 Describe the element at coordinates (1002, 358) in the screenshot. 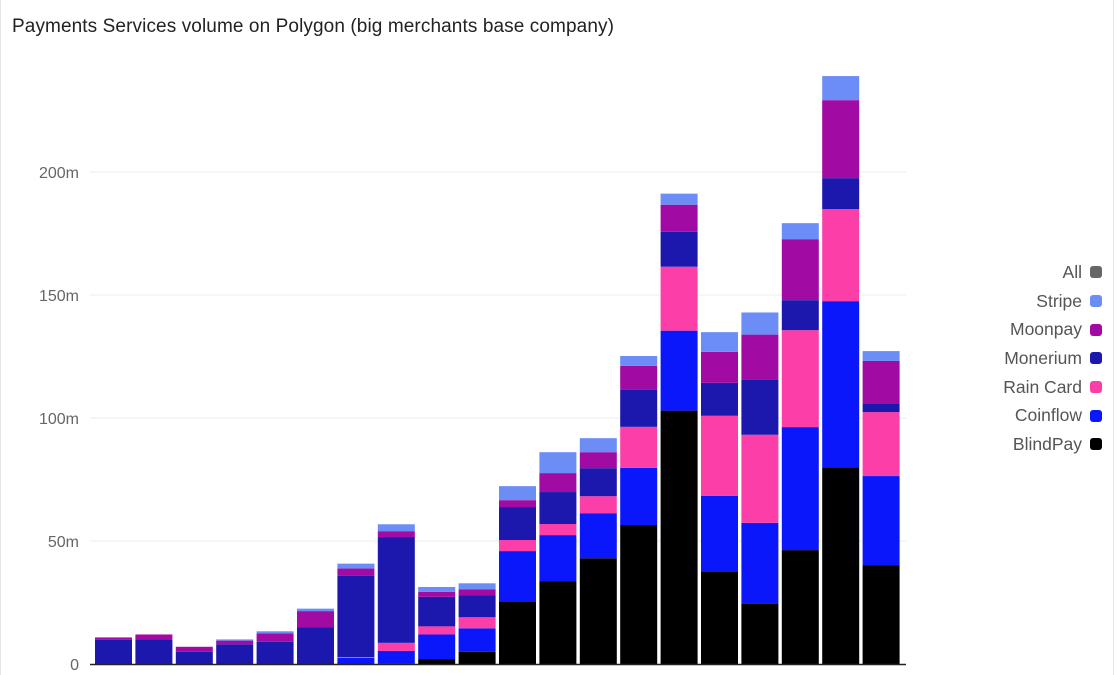

I see `legend-item-monerium: Monerium` at that location.